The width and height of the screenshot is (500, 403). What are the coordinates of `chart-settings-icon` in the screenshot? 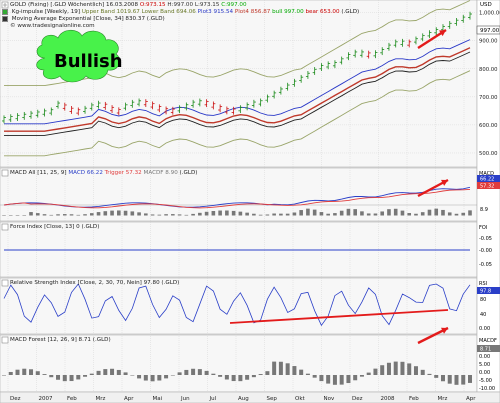 It's located at (5, 5).